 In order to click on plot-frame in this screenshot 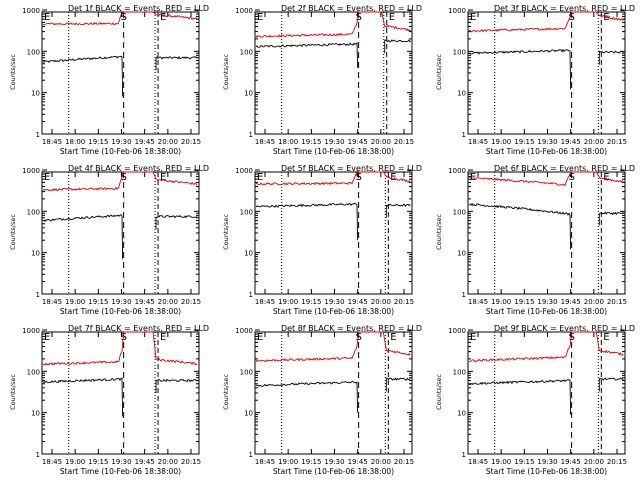, I will do `click(120, 73)`.